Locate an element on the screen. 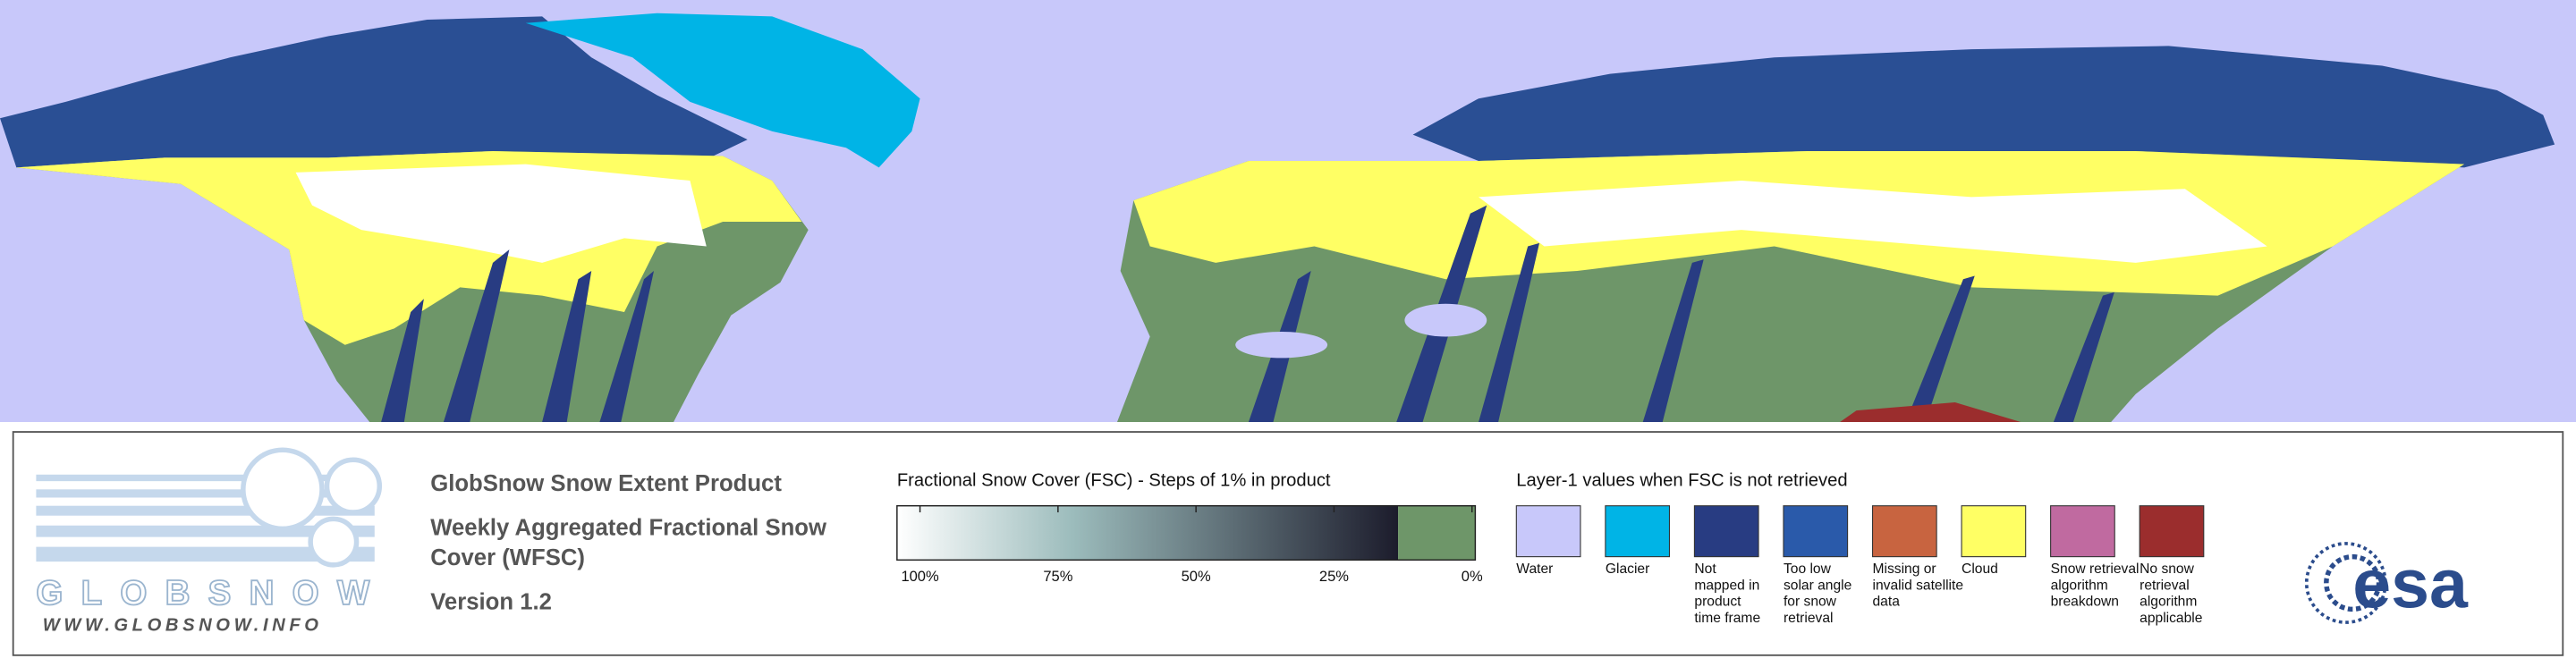  esa-logo: esa is located at coordinates (2386, 583).